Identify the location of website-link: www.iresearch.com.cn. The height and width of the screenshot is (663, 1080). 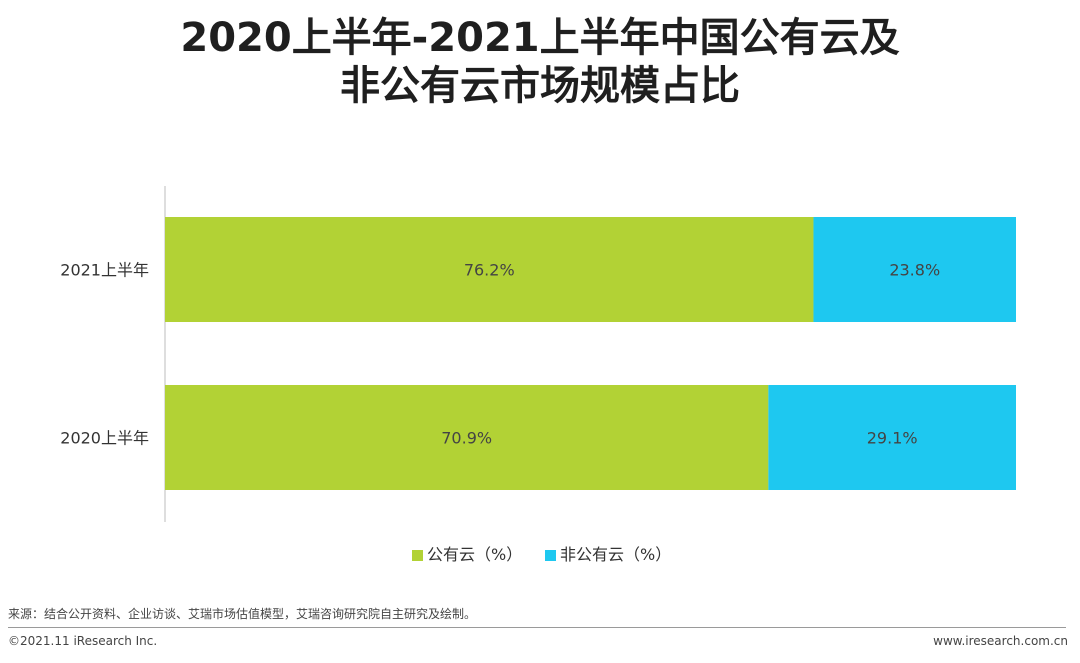
(1000, 641).